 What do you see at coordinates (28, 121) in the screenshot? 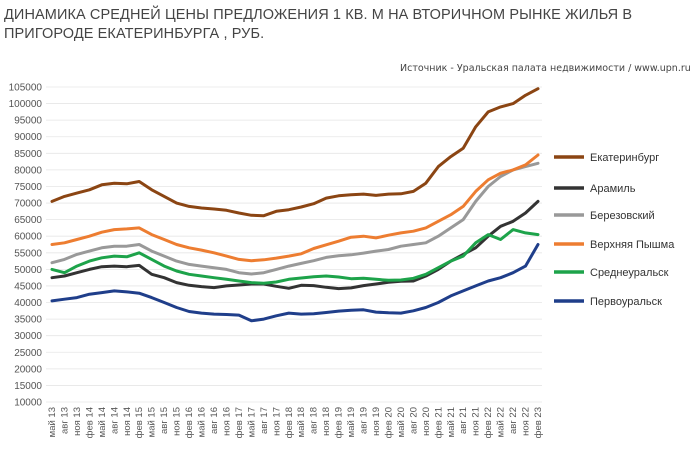
I see `y-tick-label: 95000` at bounding box center [28, 121].